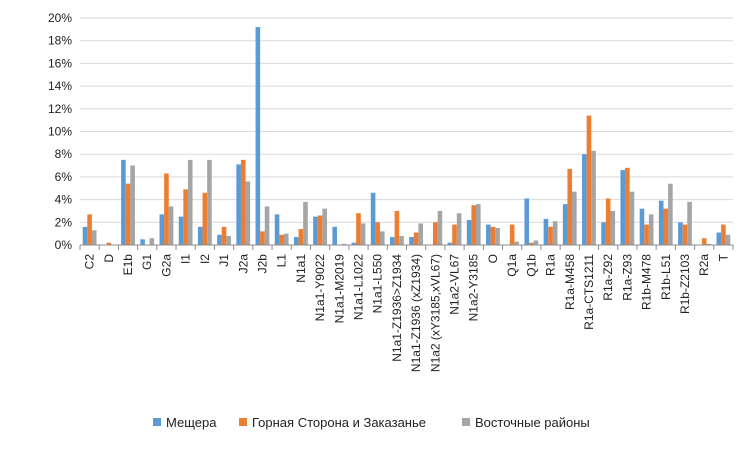 This screenshot has width=750, height=470. I want to click on legend-item: Восточные районы, so click(526, 422).